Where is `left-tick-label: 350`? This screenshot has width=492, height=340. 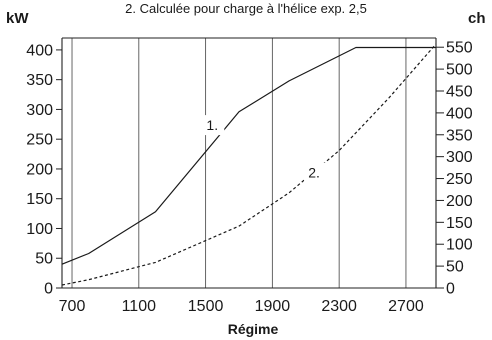 left-tick-label: 350 is located at coordinates (39, 80).